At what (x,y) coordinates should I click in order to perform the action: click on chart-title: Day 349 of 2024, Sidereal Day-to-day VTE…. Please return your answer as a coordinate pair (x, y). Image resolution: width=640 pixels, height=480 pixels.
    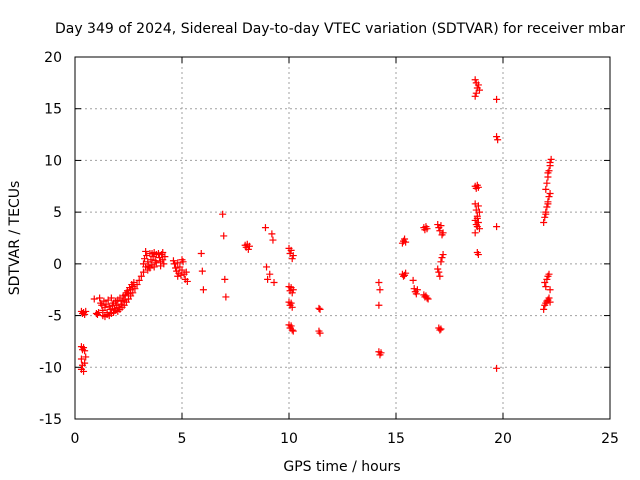
    Looking at the image, I should click on (340, 29).